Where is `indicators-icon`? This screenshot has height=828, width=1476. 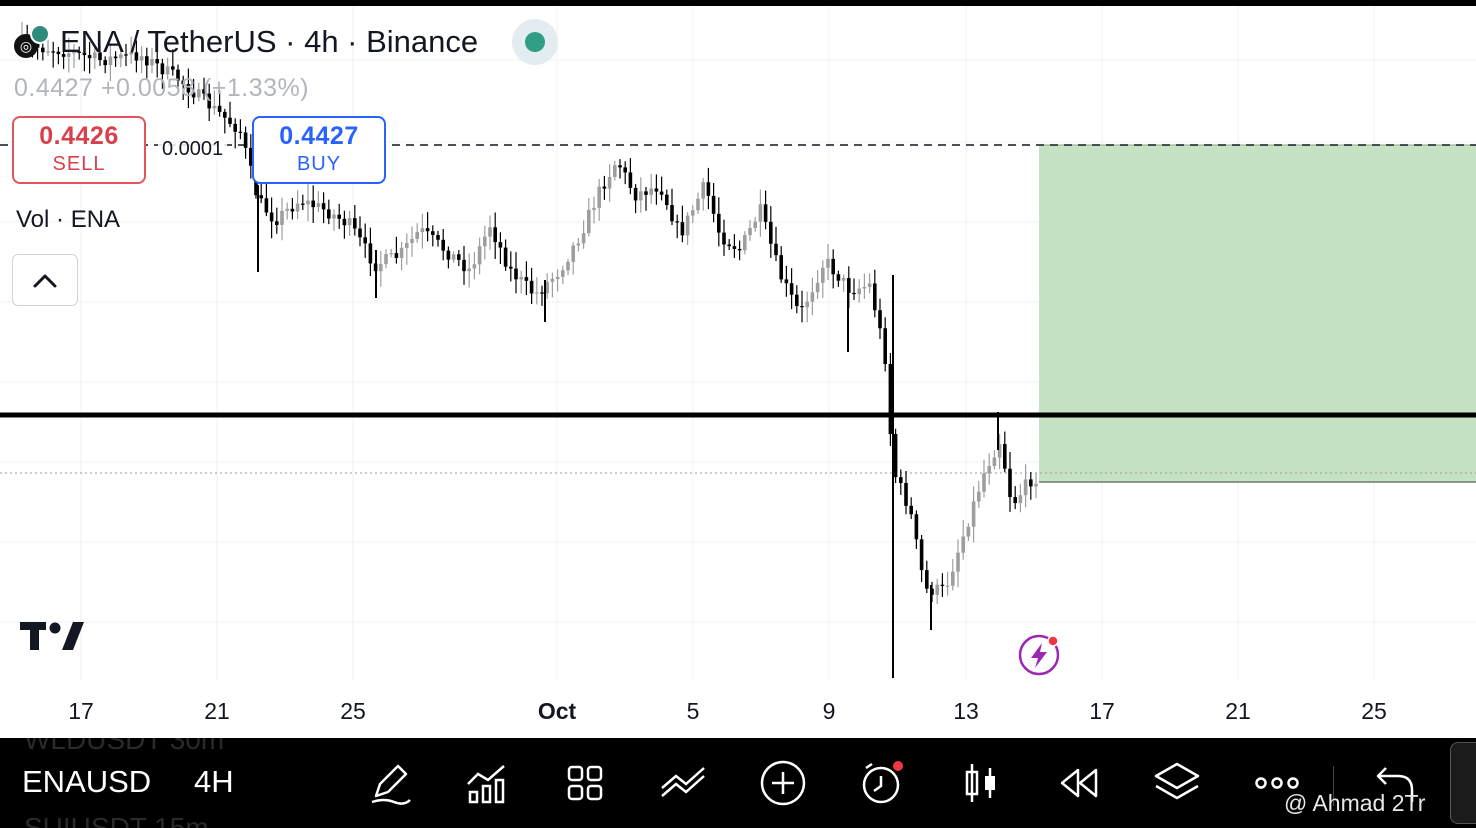 indicators-icon is located at coordinates (487, 783).